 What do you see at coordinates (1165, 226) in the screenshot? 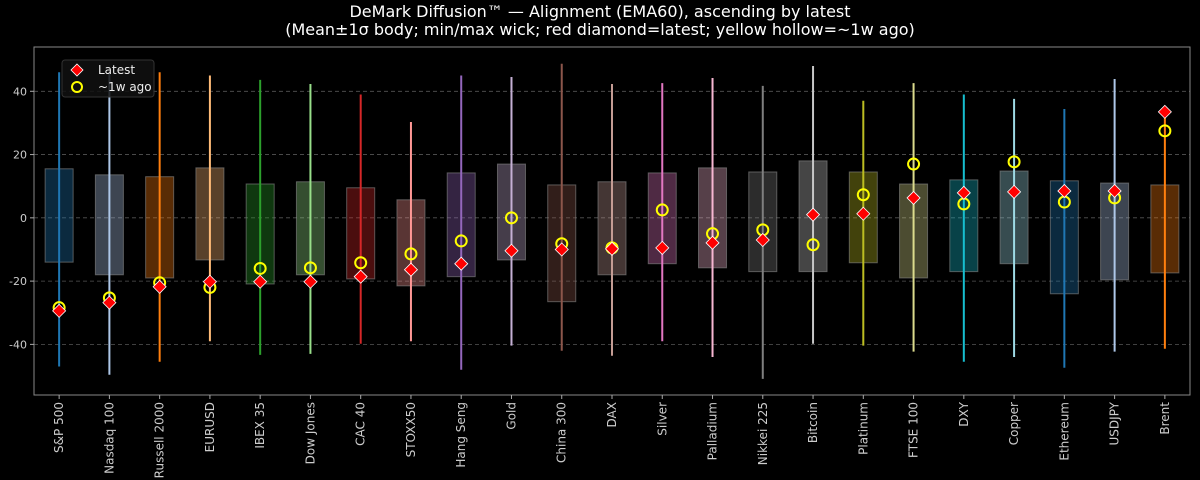
I see `box-brent` at bounding box center [1165, 226].